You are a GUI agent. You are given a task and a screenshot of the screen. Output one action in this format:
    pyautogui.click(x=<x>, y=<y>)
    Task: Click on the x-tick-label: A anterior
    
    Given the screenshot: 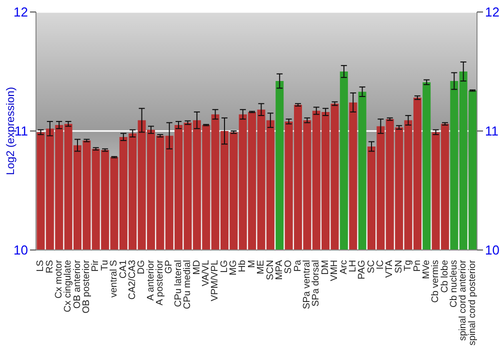 What is the action you would take?
    pyautogui.click(x=150, y=280)
    